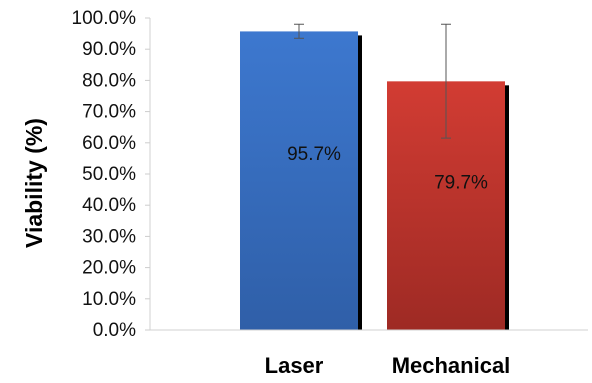  I want to click on y-tick-label: 10.0%, so click(109, 299).